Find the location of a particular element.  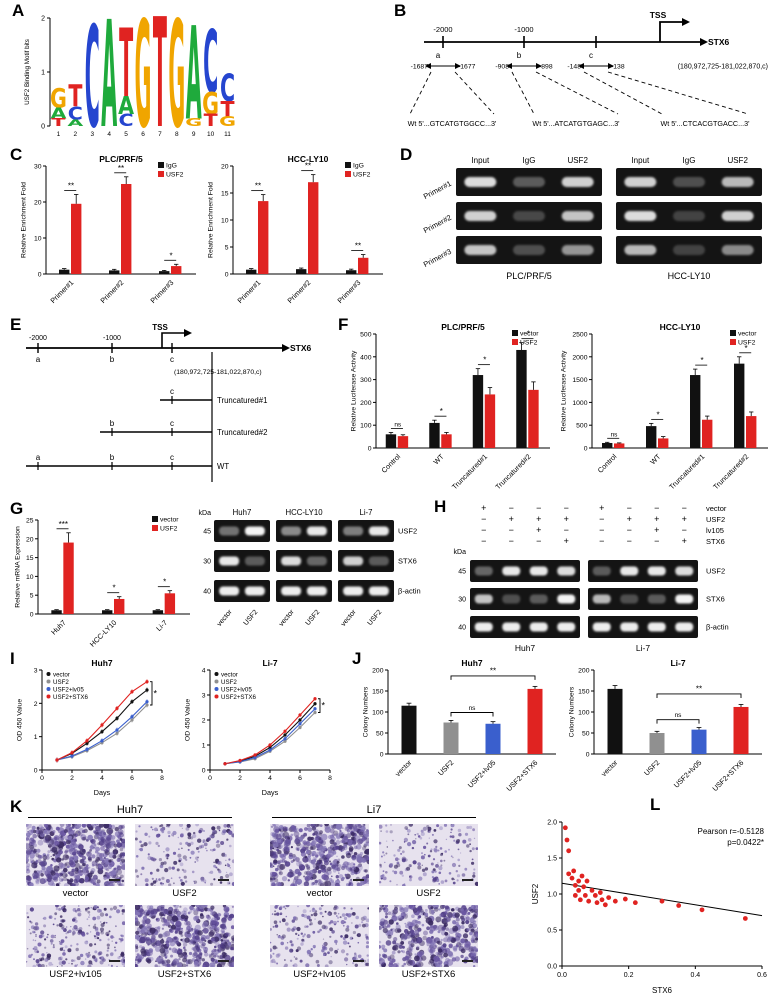

svg-text: PLC/PRF/5 is located at coordinates (529, 276).